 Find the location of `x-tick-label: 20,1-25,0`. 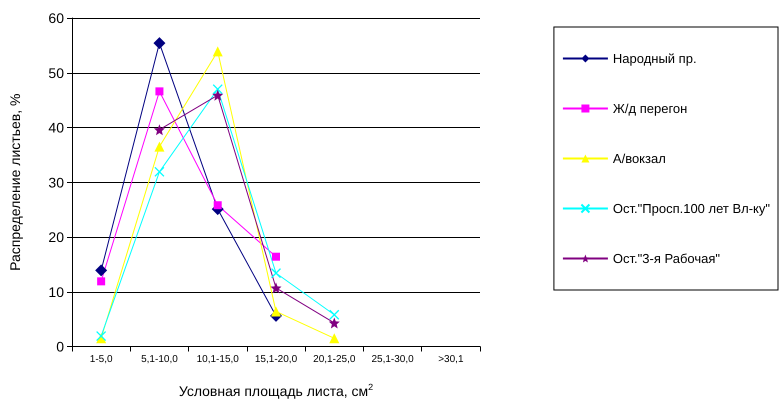

x-tick-label: 20,1-25,0 is located at coordinates (334, 359).